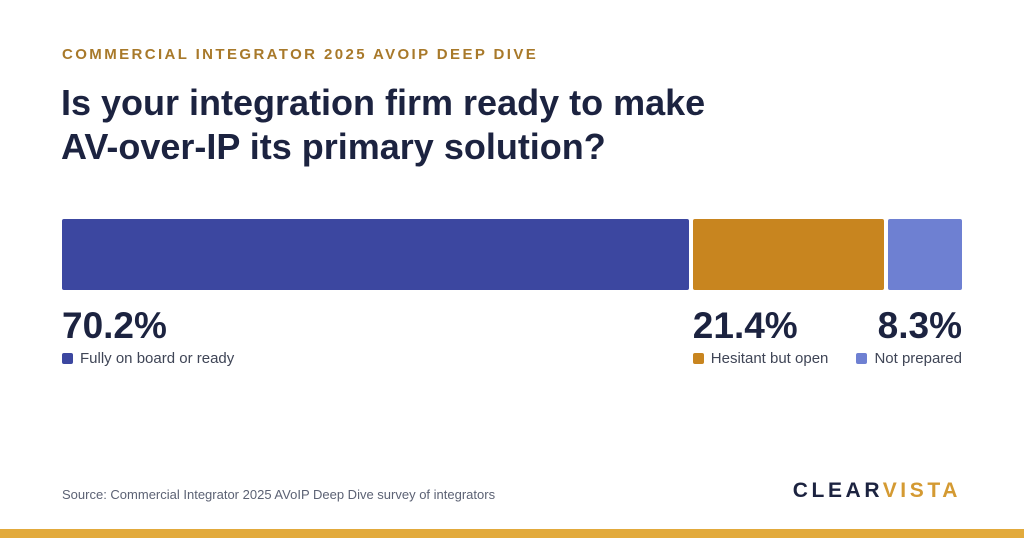 The height and width of the screenshot is (538, 1024). Describe the element at coordinates (333, 146) in the screenshot. I see `chart-title-line-2: AV-over-IP its primary solution?` at that location.